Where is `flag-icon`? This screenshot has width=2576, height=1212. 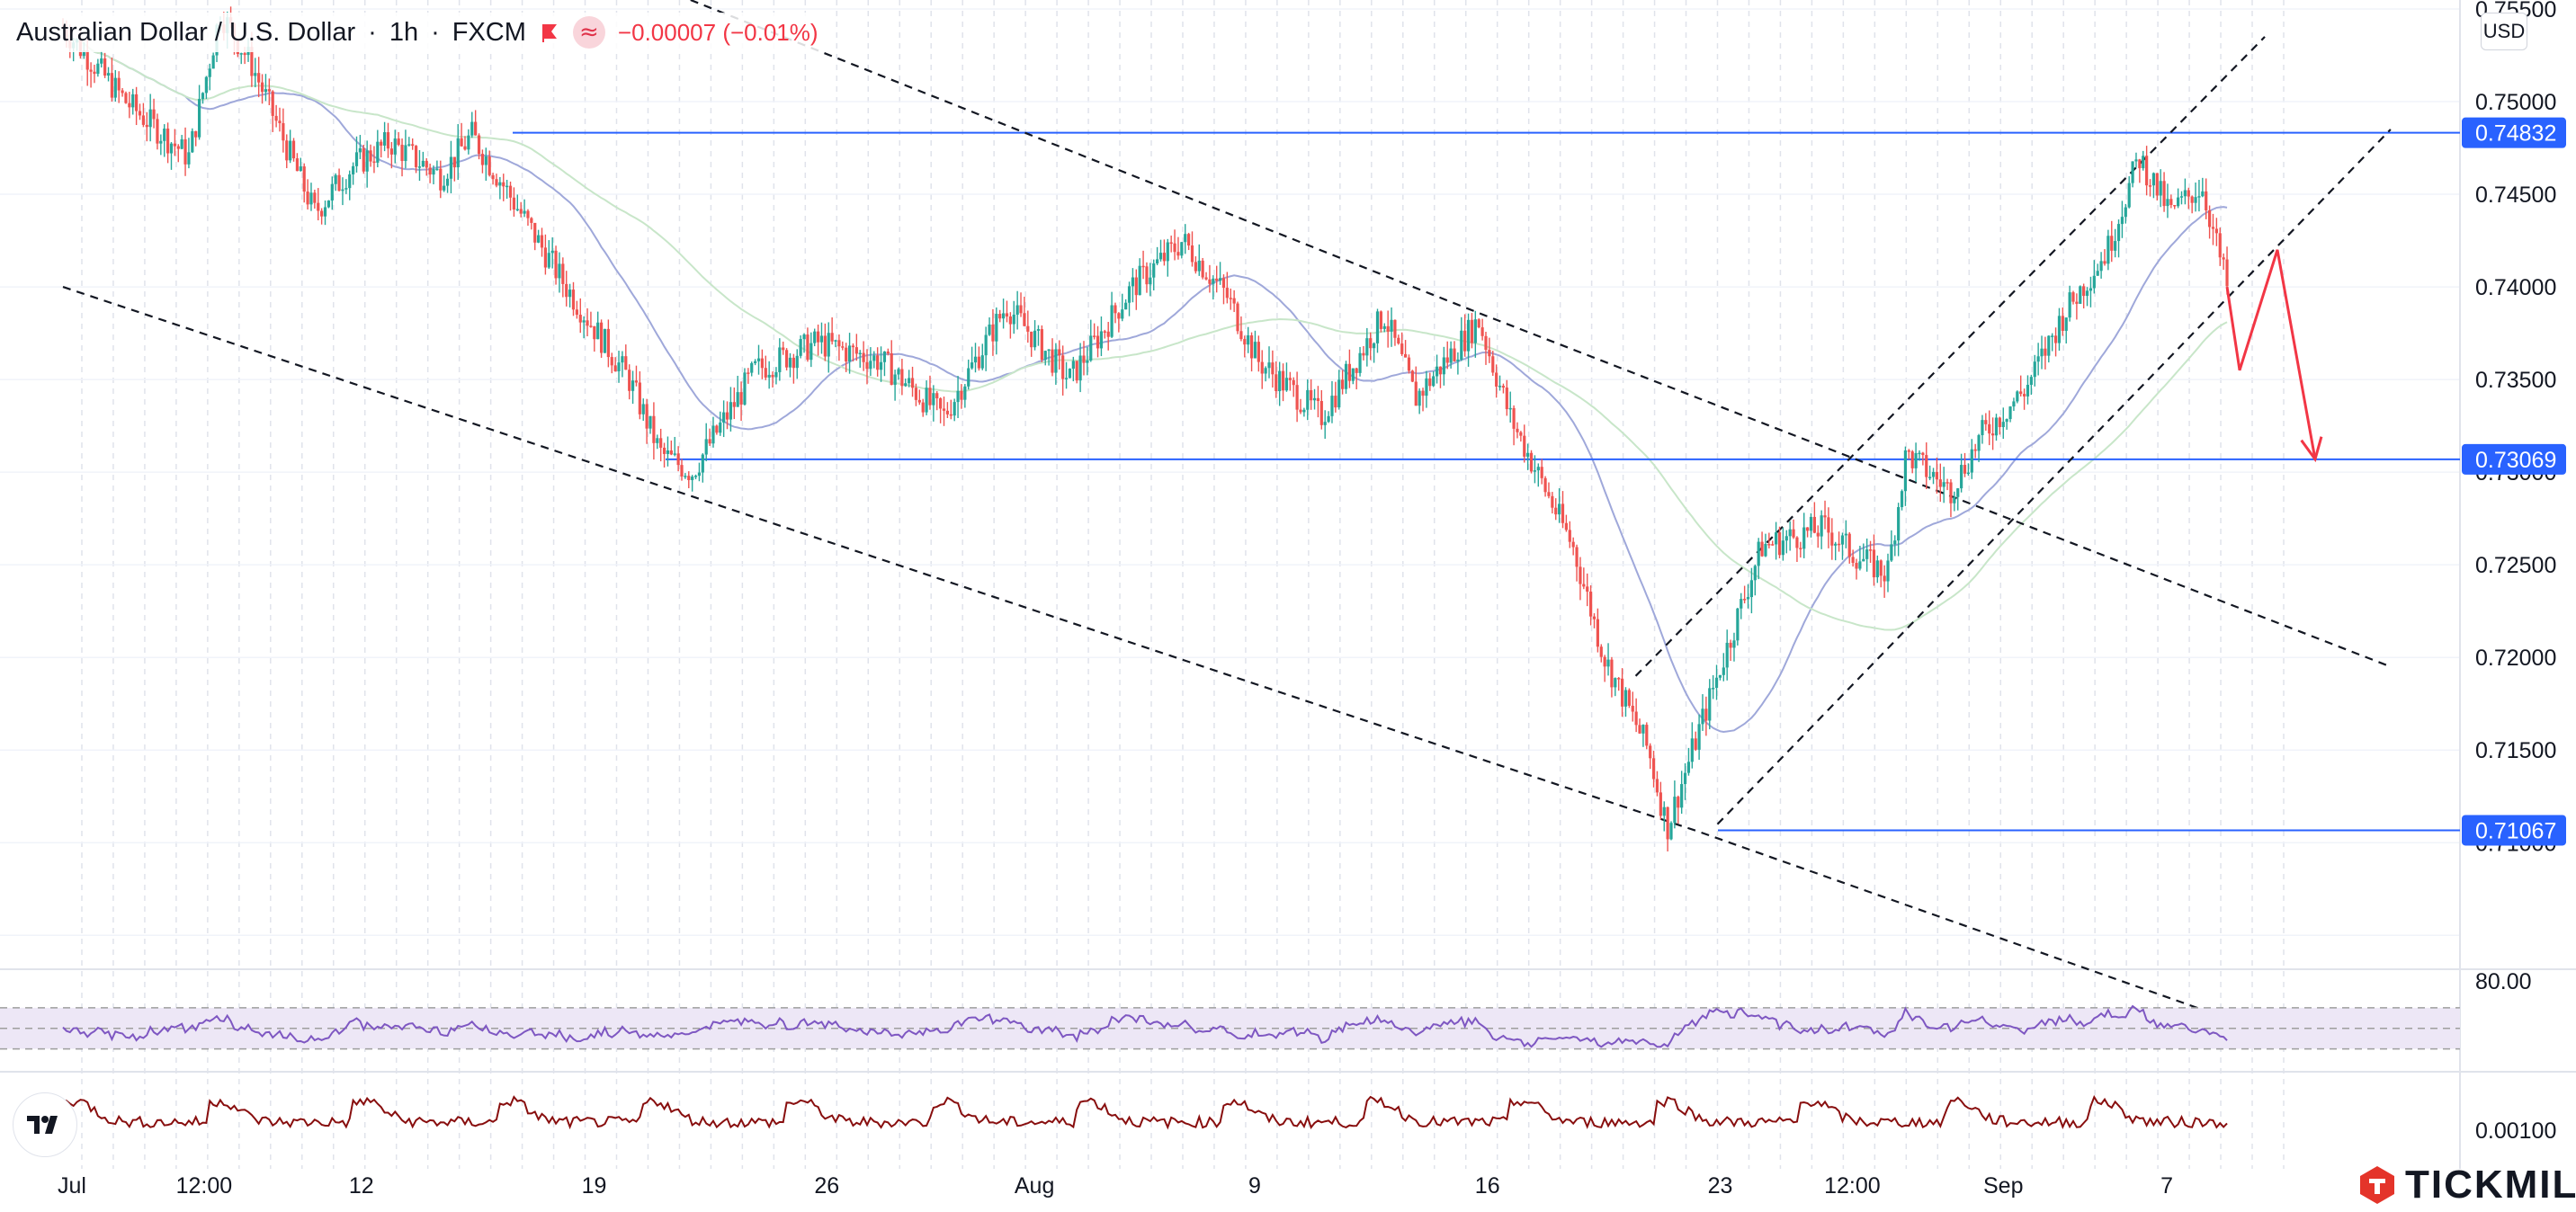
flag-icon is located at coordinates (549, 32).